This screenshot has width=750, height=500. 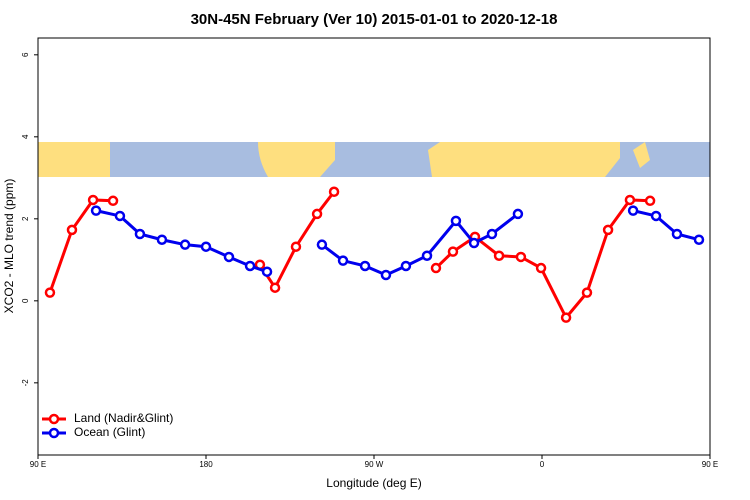 I want to click on y-tick-label: -2, so click(x=25, y=383).